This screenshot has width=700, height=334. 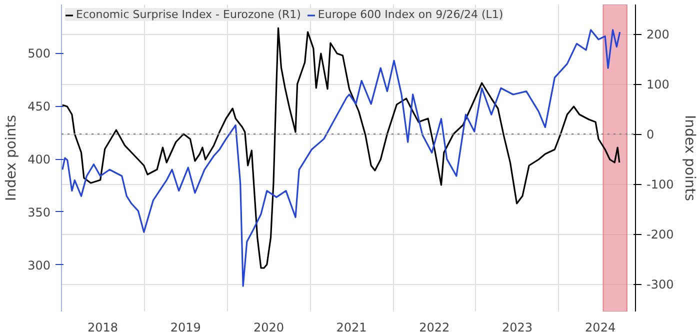 What do you see at coordinates (12, 157) in the screenshot?
I see `y-axis-title: Index points` at bounding box center [12, 157].